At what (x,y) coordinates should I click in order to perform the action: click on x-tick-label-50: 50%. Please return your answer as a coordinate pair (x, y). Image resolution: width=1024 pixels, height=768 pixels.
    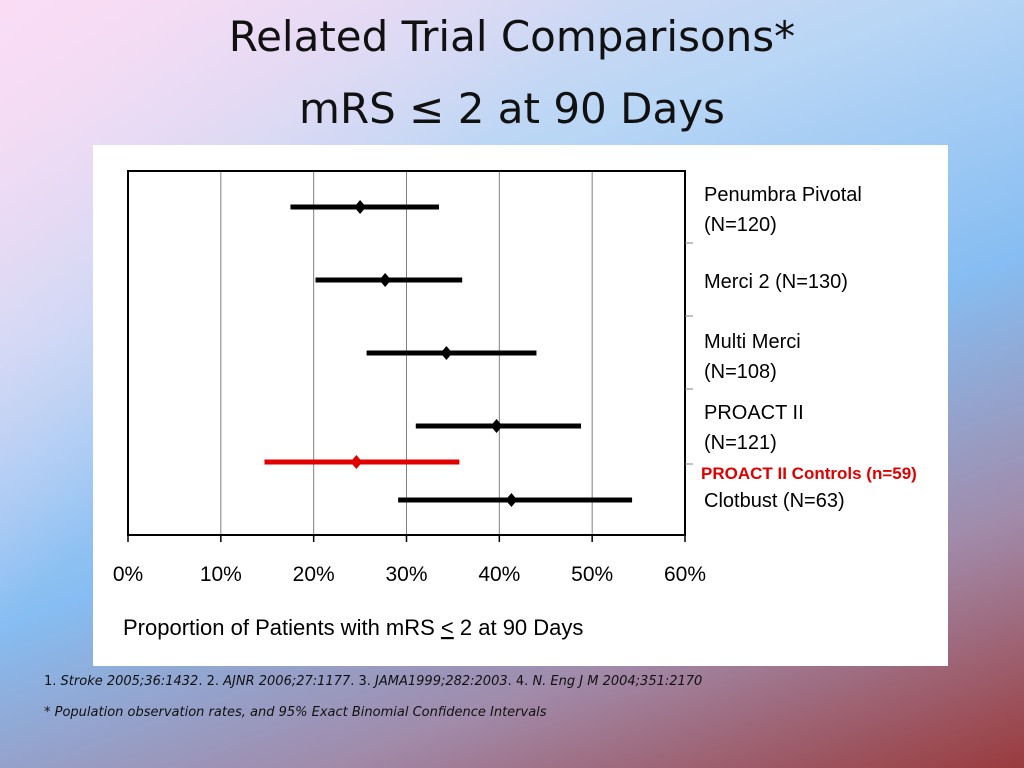
    Looking at the image, I should click on (592, 574).